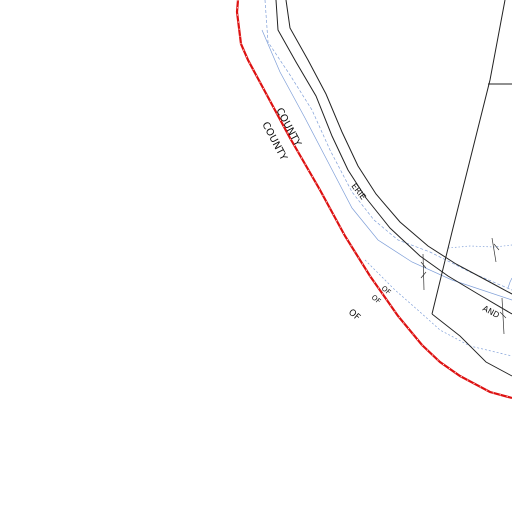 The image size is (512, 512). What do you see at coordinates (354, 316) in the screenshot?
I see `label-of-lower: OF` at bounding box center [354, 316].